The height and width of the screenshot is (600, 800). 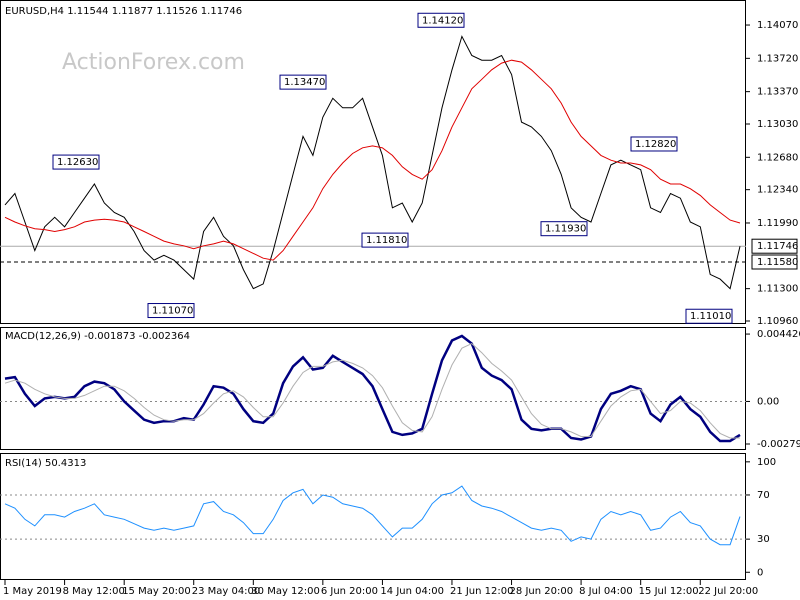 What do you see at coordinates (777, 25) in the screenshot?
I see `y-tick-label: 1.14070` at bounding box center [777, 25].